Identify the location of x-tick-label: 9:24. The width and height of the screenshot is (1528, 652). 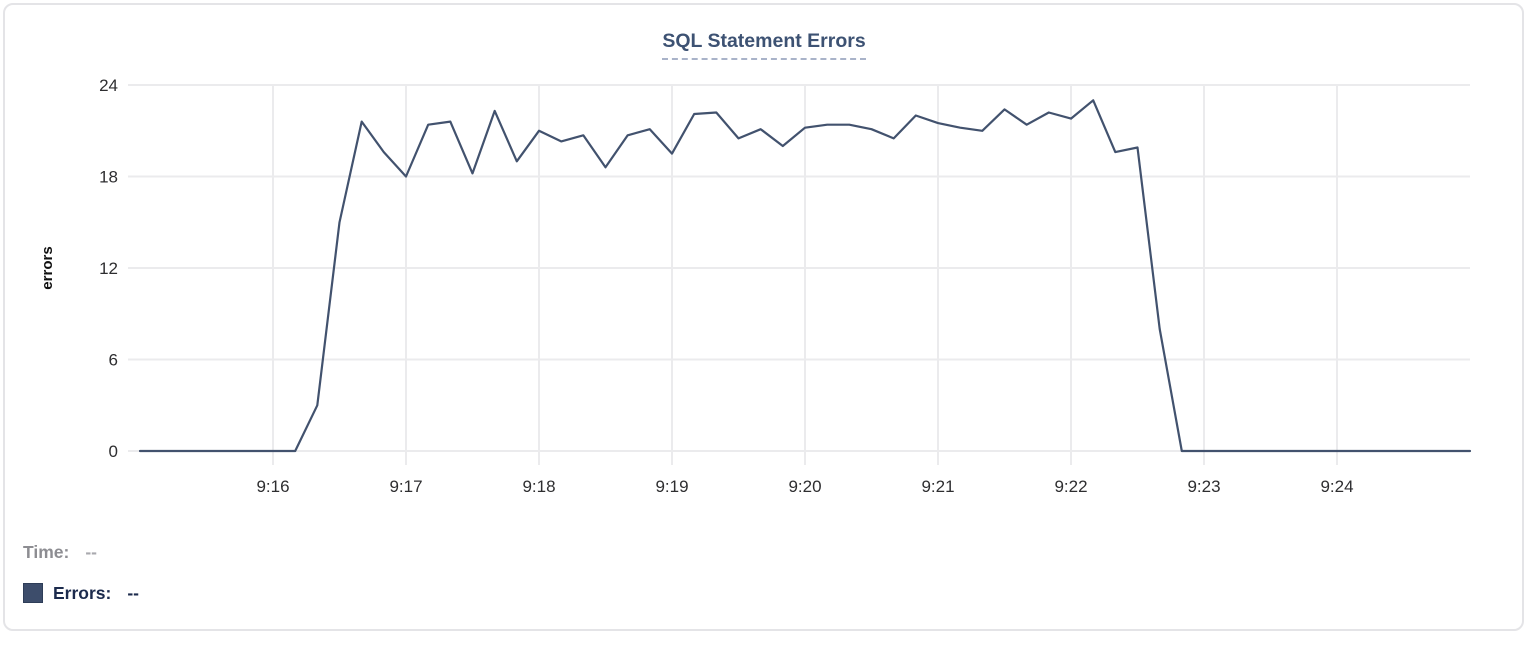
(1336, 486).